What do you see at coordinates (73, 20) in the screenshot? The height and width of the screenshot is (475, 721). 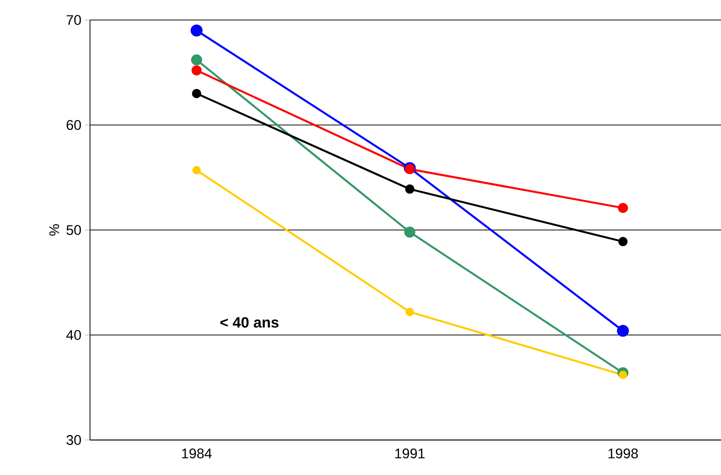 I see `y-tick-label: 70` at bounding box center [73, 20].